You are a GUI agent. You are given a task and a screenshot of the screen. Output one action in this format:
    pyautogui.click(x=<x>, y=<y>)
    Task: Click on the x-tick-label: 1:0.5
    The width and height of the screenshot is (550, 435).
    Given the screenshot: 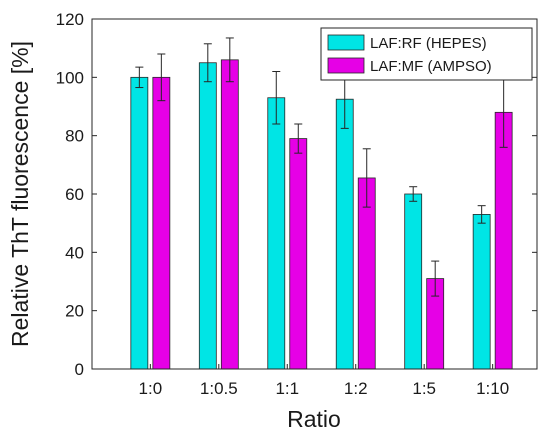 What is the action you would take?
    pyautogui.click(x=219, y=388)
    